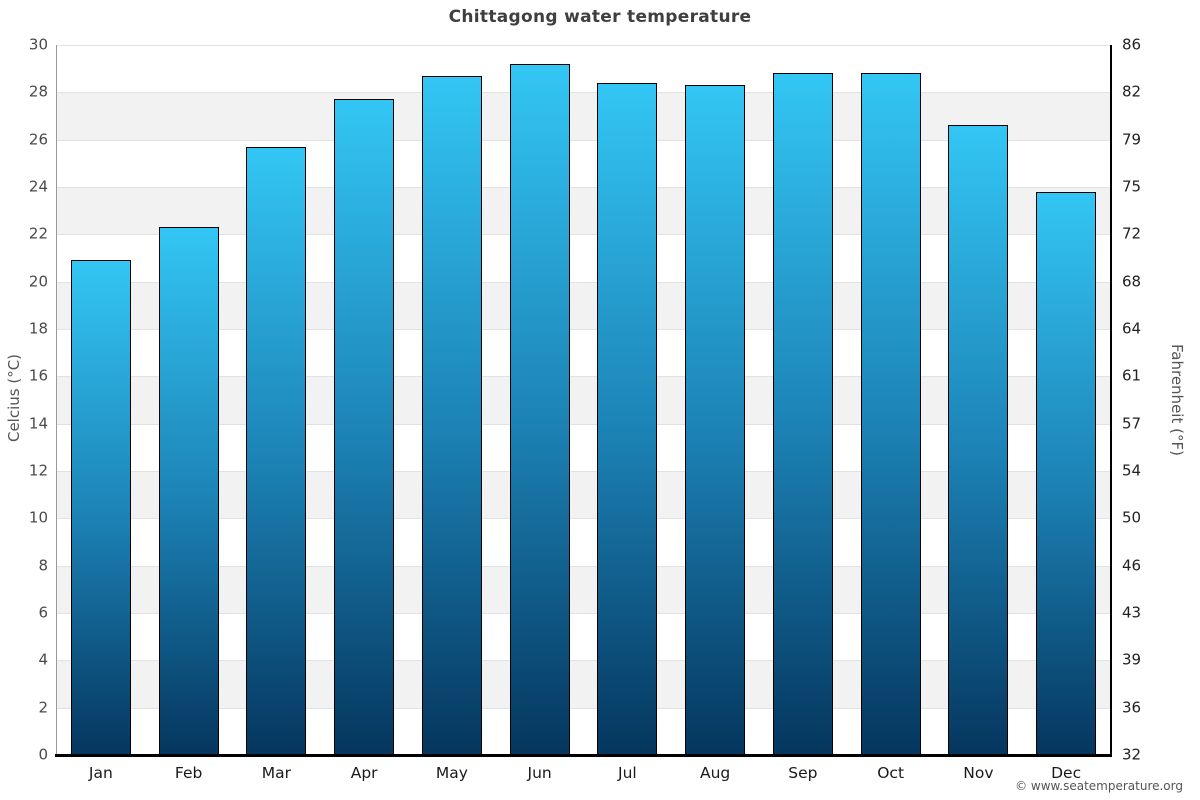 The width and height of the screenshot is (1200, 800). I want to click on y-tick-label-celsius: 16, so click(38, 375).